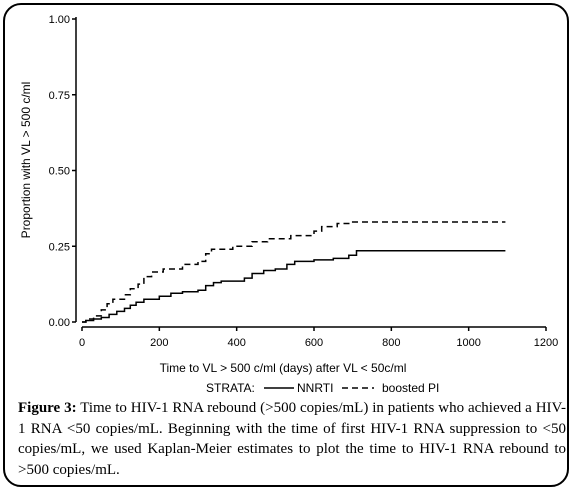 The width and height of the screenshot is (576, 494). Describe the element at coordinates (59, 323) in the screenshot. I see `y-tick-label: 0.00` at that location.